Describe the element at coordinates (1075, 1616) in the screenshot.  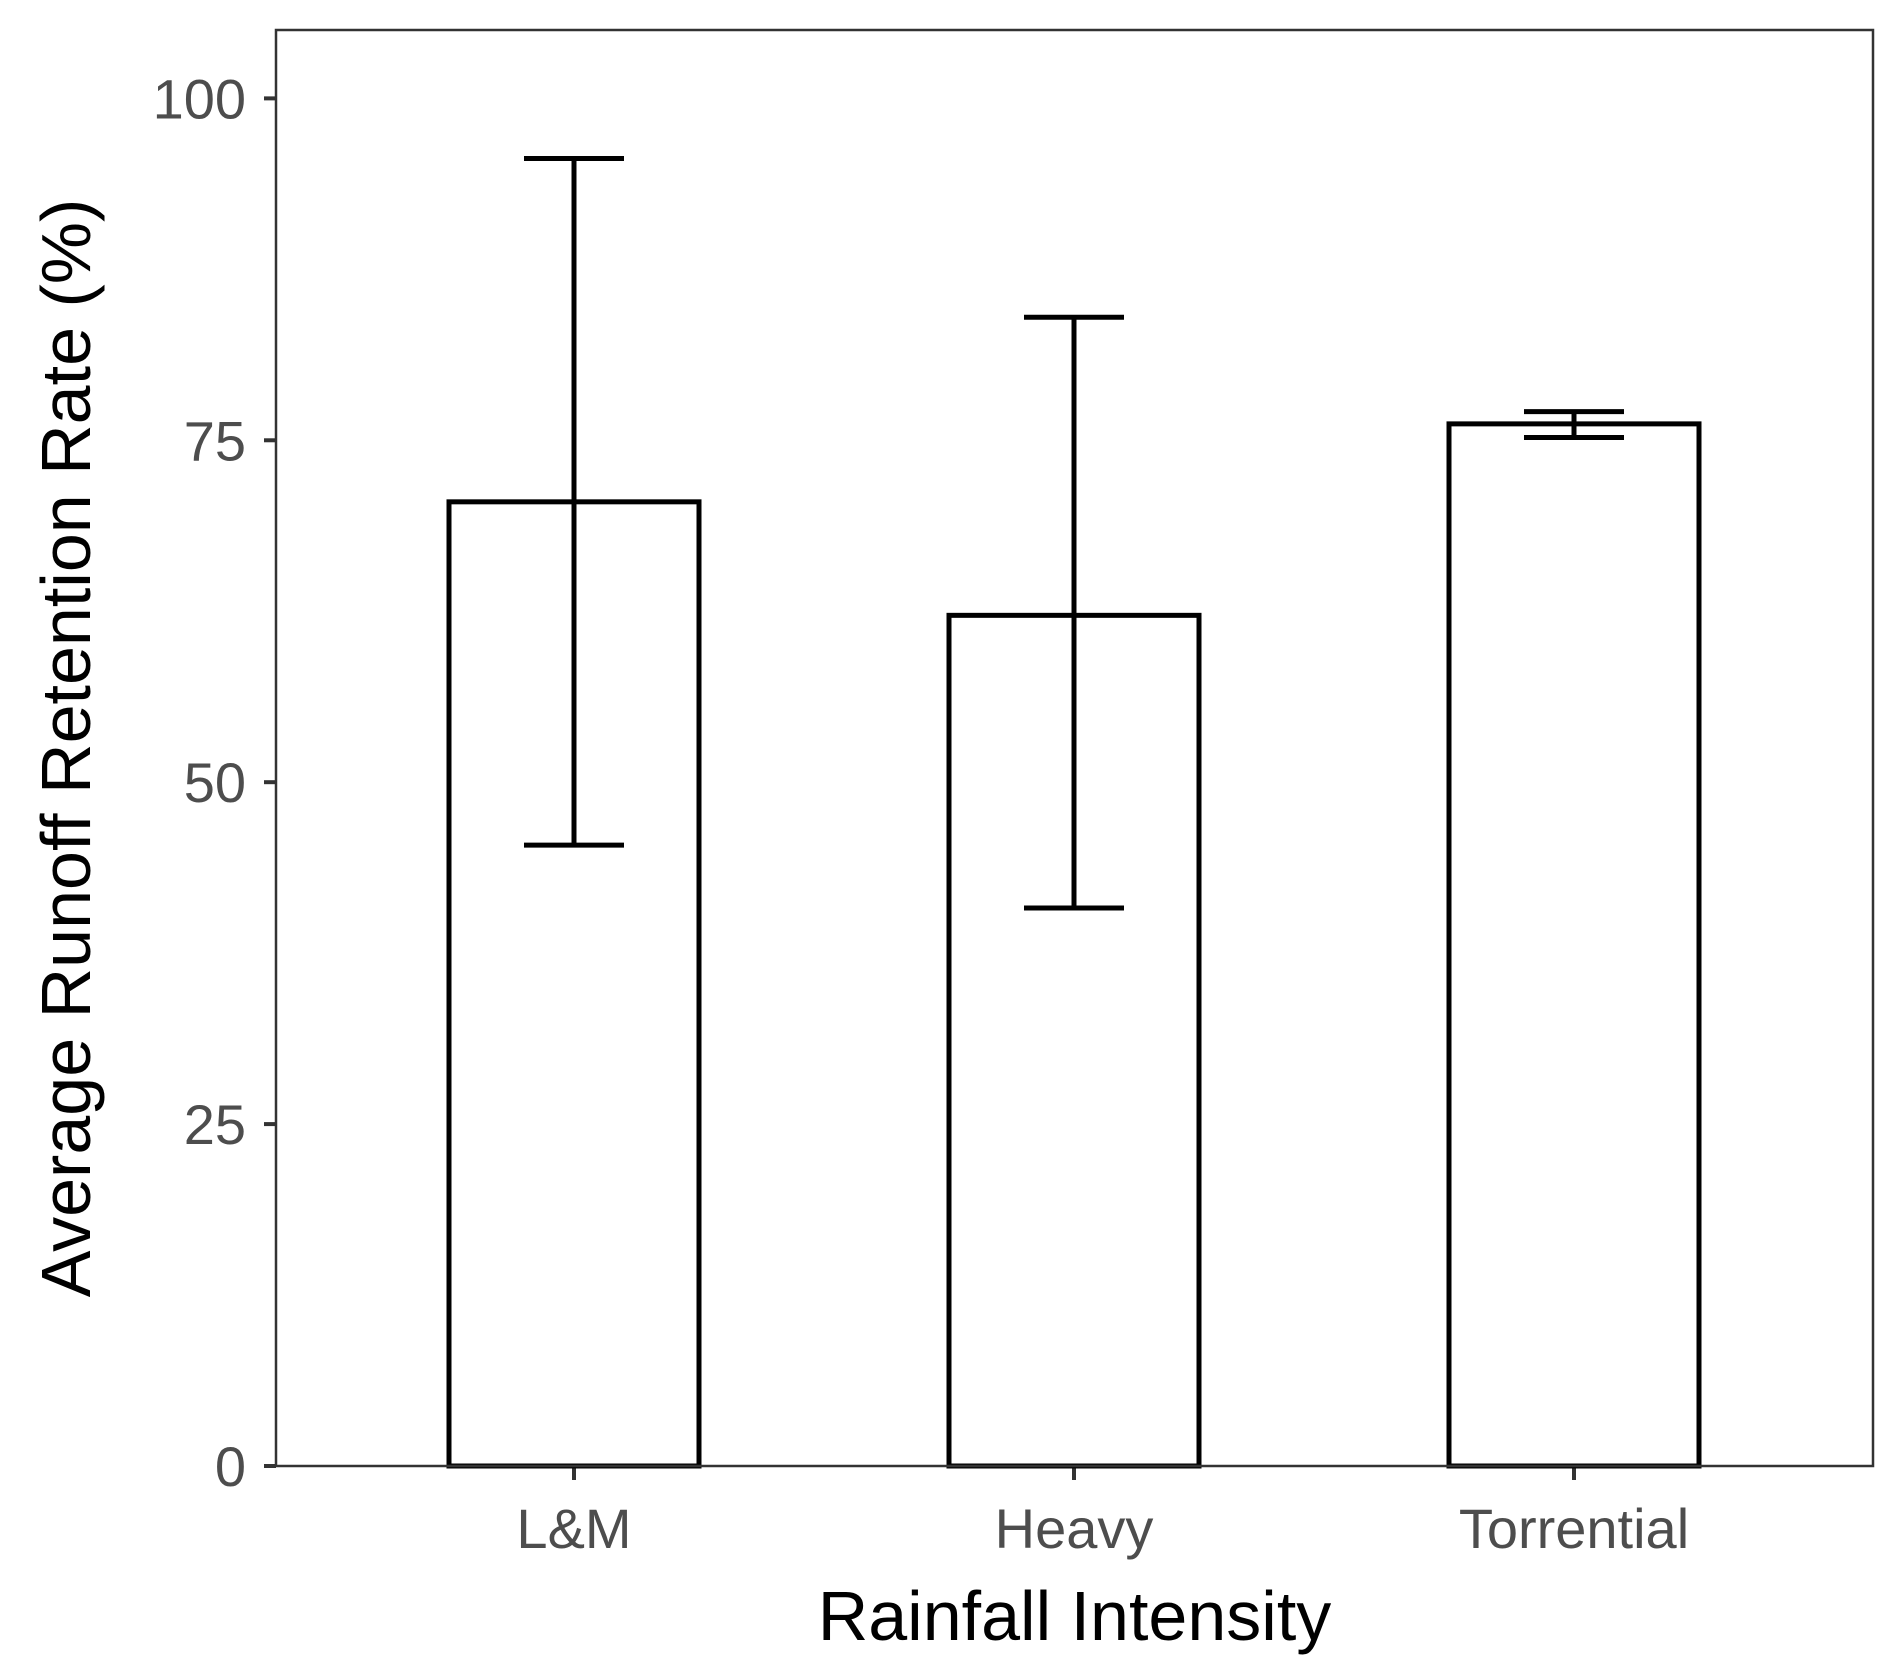
I see `x-axis-title: Rainfall Intensity` at that location.